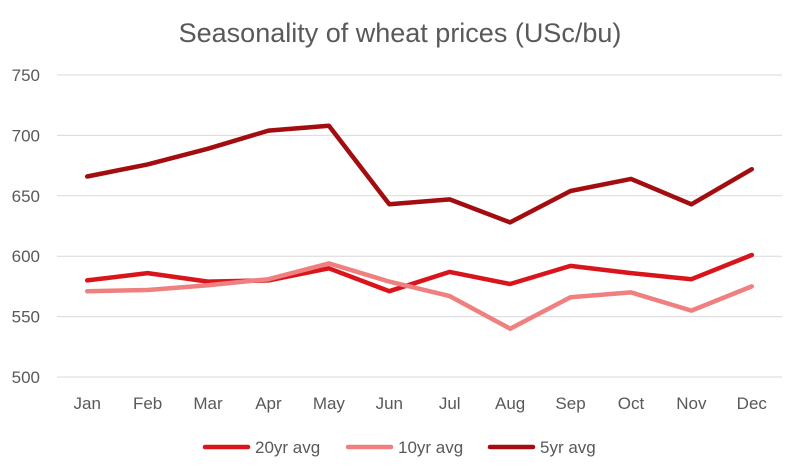 The image size is (787, 475). What do you see at coordinates (26, 256) in the screenshot?
I see `y-tick-label: 600` at bounding box center [26, 256].